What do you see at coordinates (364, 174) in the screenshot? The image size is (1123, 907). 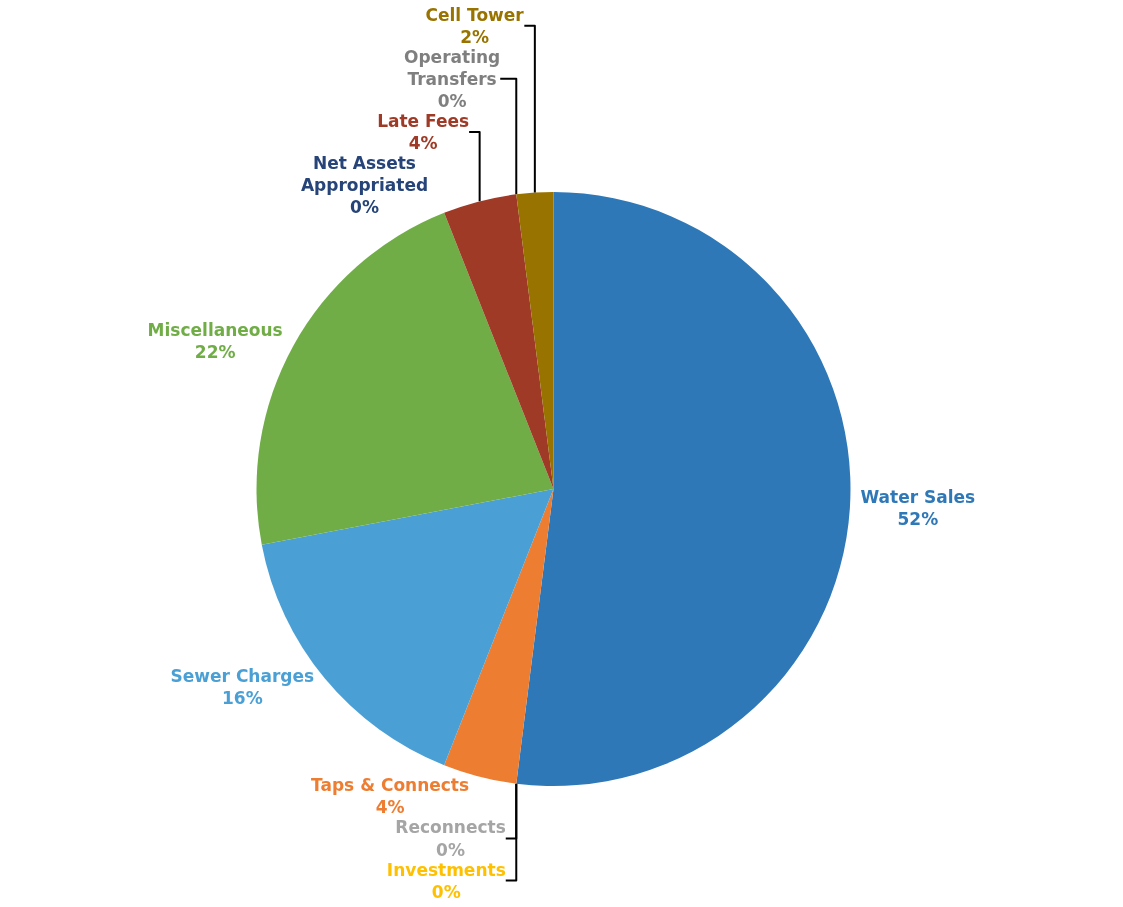 I see `category-label: Net Assets Appropriated` at bounding box center [364, 174].